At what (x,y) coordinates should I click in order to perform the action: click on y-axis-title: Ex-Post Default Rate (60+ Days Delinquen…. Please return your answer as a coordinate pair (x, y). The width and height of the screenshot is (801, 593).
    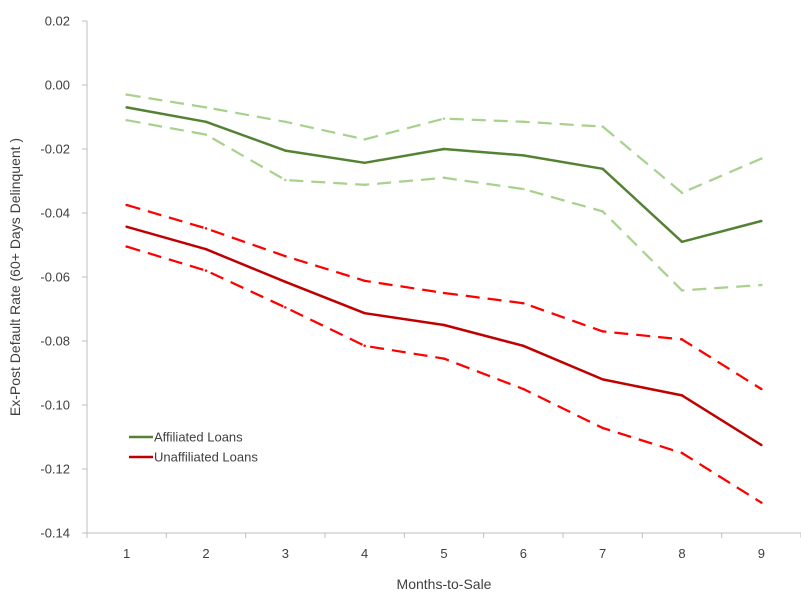
    Looking at the image, I should click on (15, 277).